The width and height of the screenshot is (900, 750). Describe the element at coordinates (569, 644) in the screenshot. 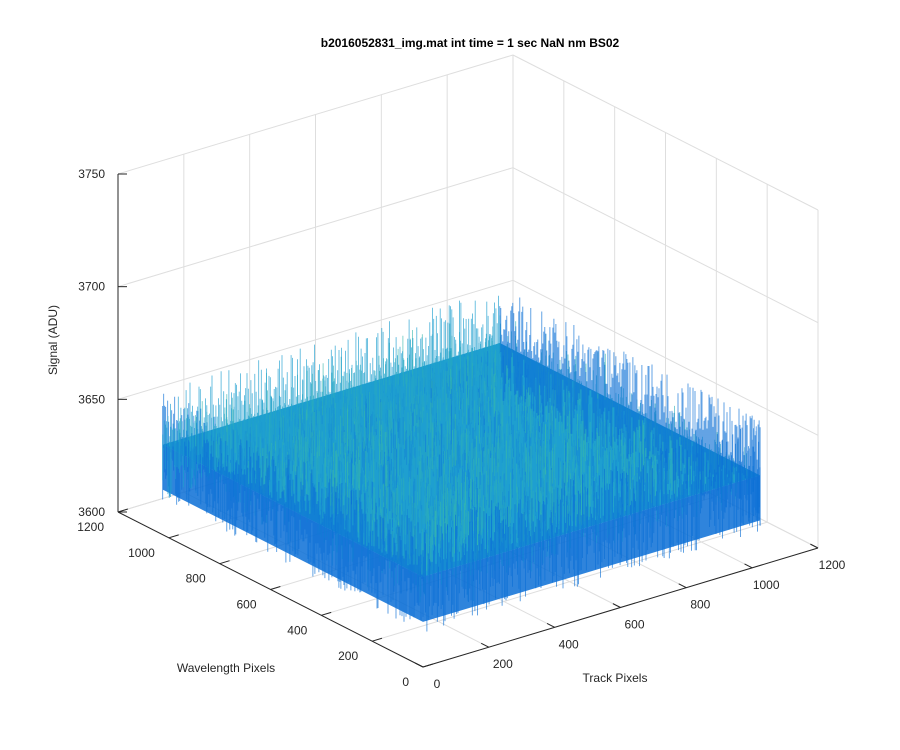

I see `x-tick-label: 400` at that location.